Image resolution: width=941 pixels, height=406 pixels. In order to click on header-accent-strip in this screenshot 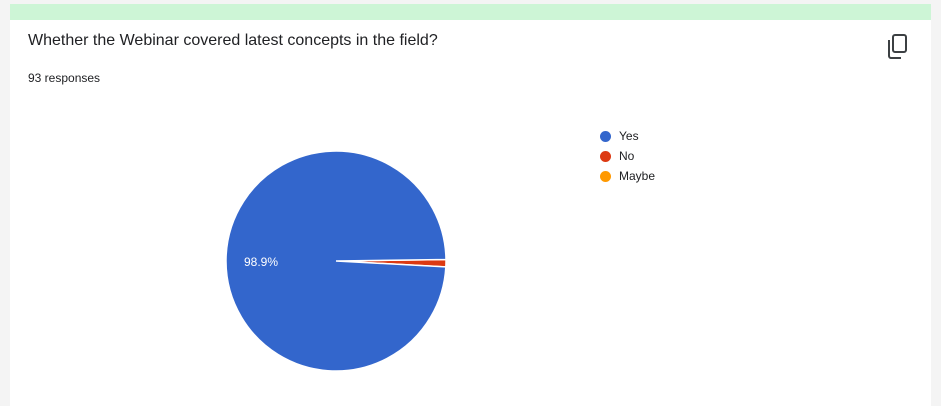, I will do `click(470, 12)`.